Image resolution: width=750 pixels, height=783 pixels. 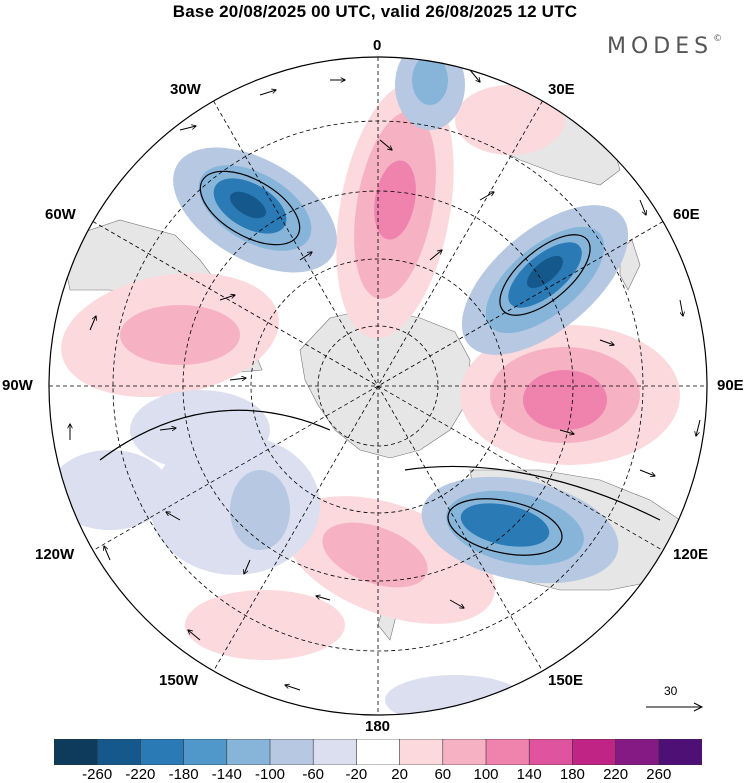 What do you see at coordinates (226, 774) in the screenshot?
I see `colorbar-tick-label: -140` at bounding box center [226, 774].